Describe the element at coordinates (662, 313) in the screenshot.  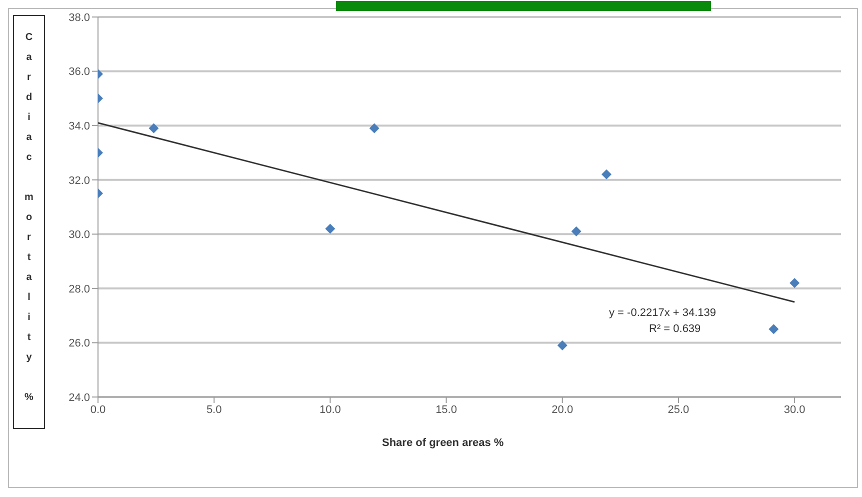
I see `annotation: y = -0.2217x + 34.139` at that location.